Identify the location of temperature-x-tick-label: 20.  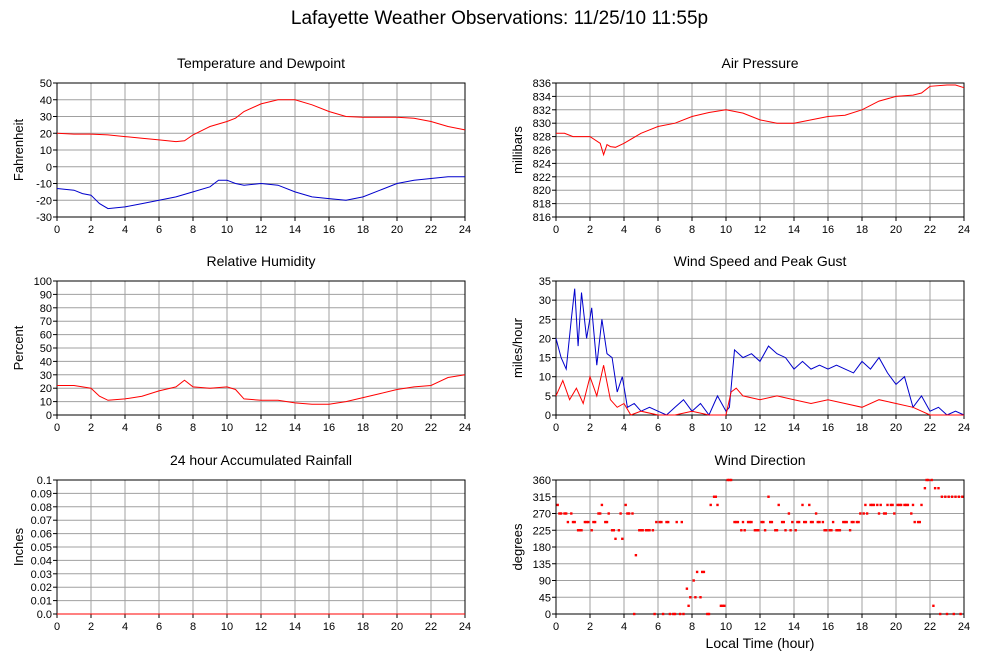
(397, 230).